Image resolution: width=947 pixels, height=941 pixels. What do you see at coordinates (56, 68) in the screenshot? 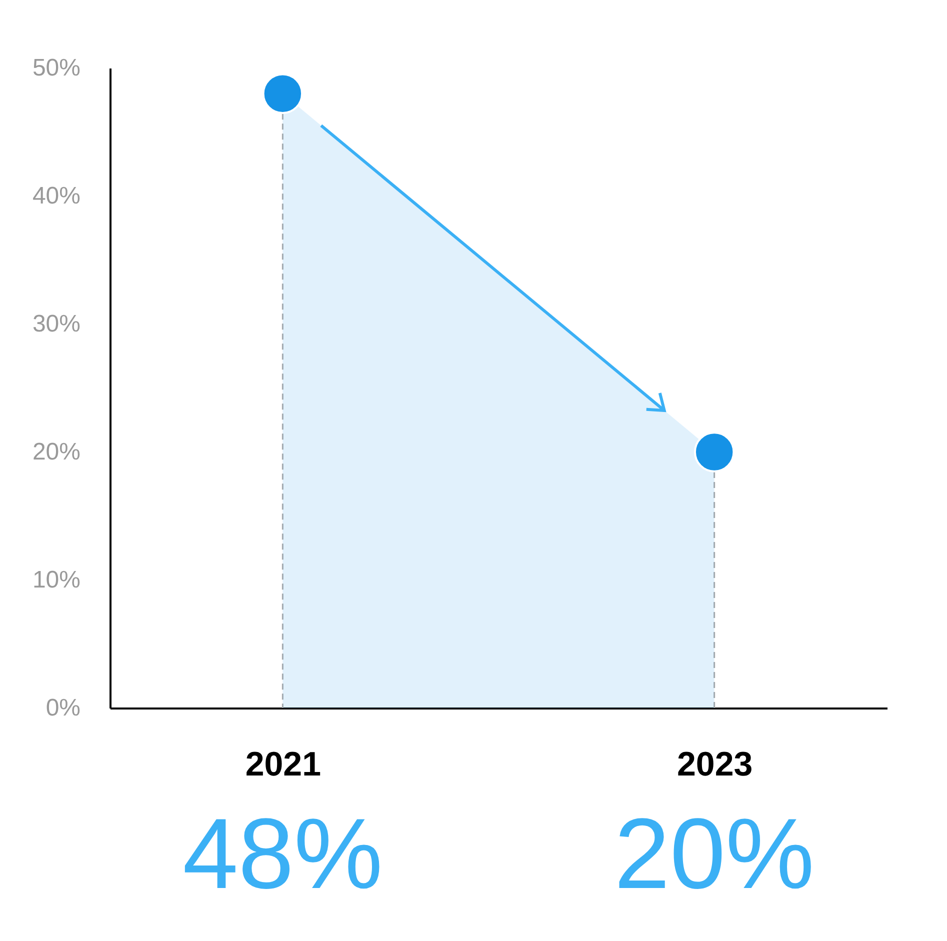
I see `y-tick-label: 50%` at bounding box center [56, 68].